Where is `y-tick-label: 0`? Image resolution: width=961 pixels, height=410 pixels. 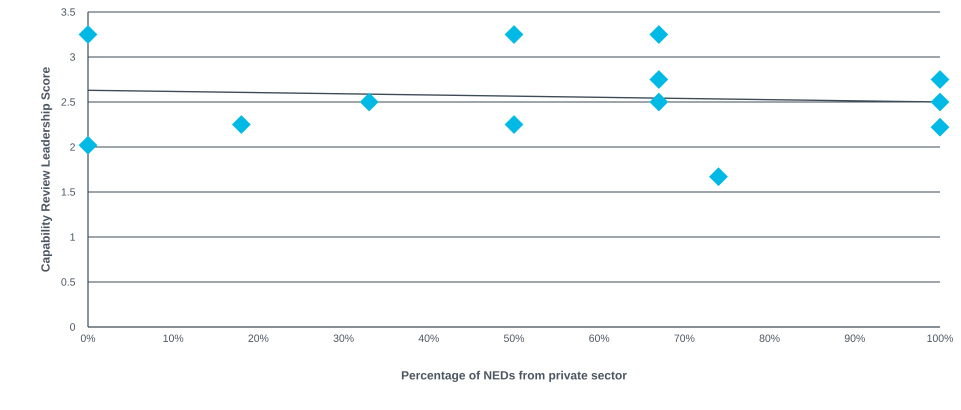 y-tick-label: 0 is located at coordinates (73, 327).